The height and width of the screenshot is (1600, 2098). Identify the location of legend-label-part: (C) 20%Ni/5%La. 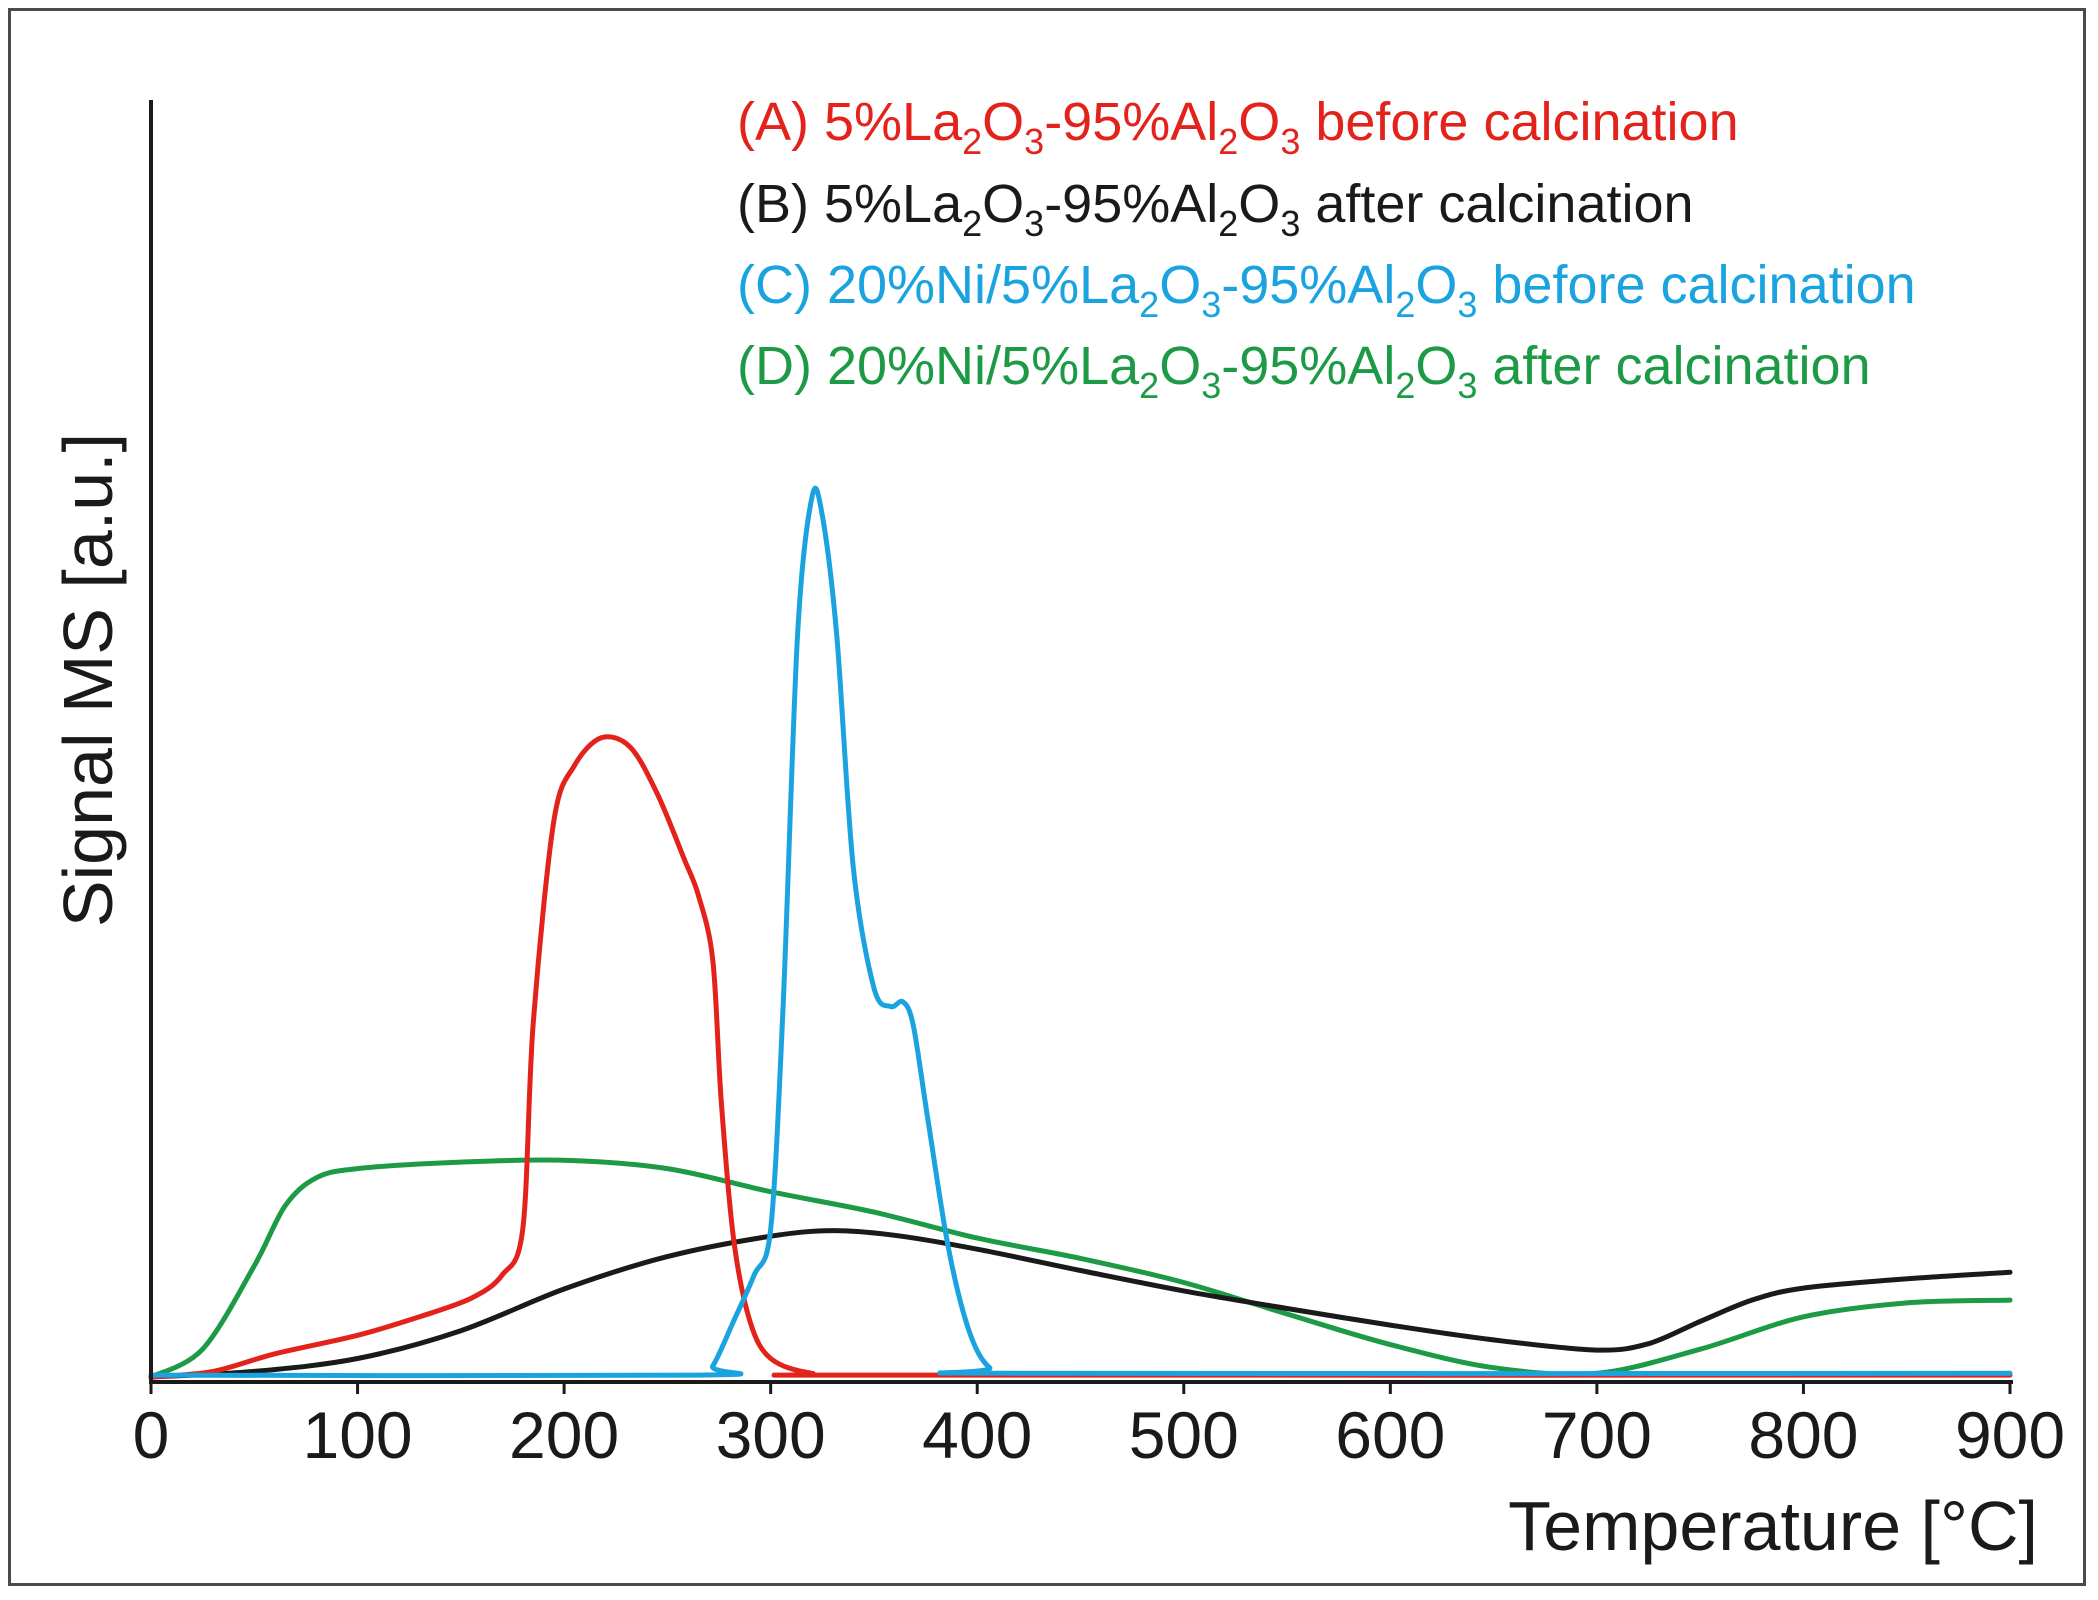
(938, 285).